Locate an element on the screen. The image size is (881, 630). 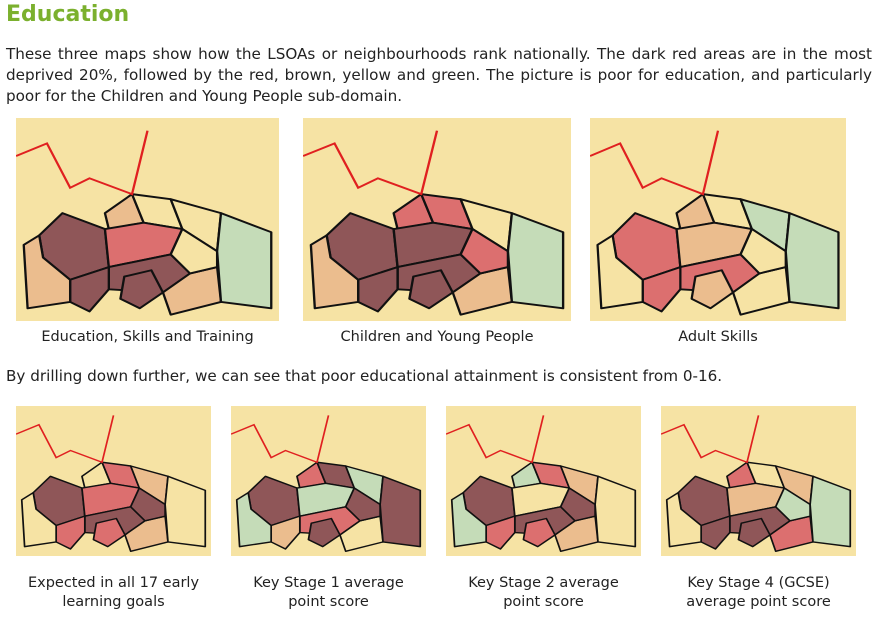
caption-line: learning goals is located at coordinates (113, 602).